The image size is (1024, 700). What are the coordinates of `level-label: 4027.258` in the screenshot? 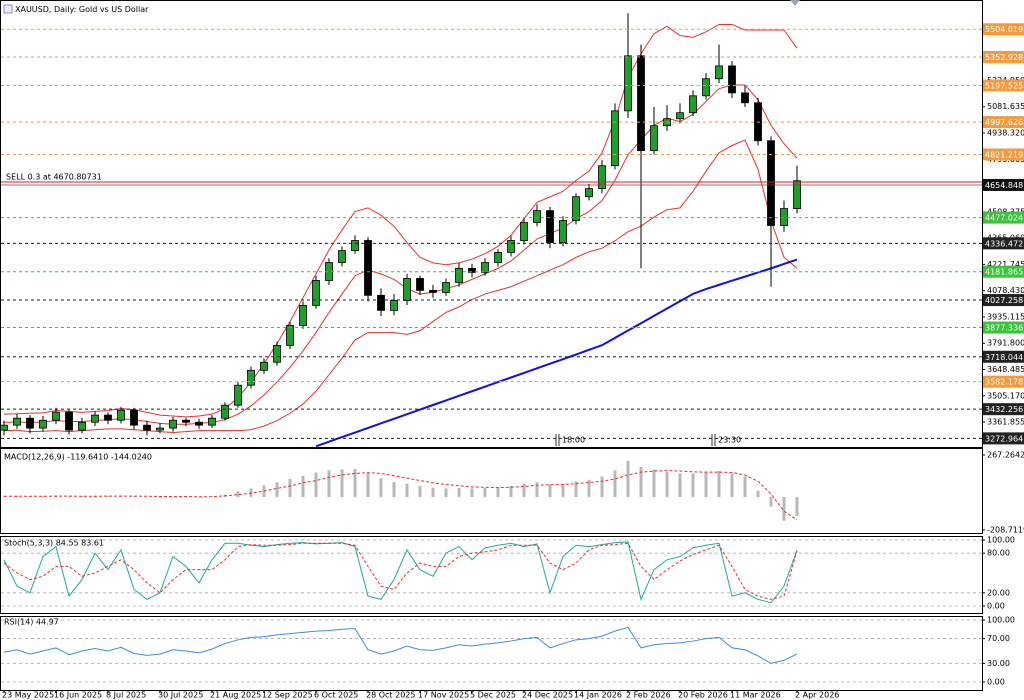 It's located at (1004, 300).